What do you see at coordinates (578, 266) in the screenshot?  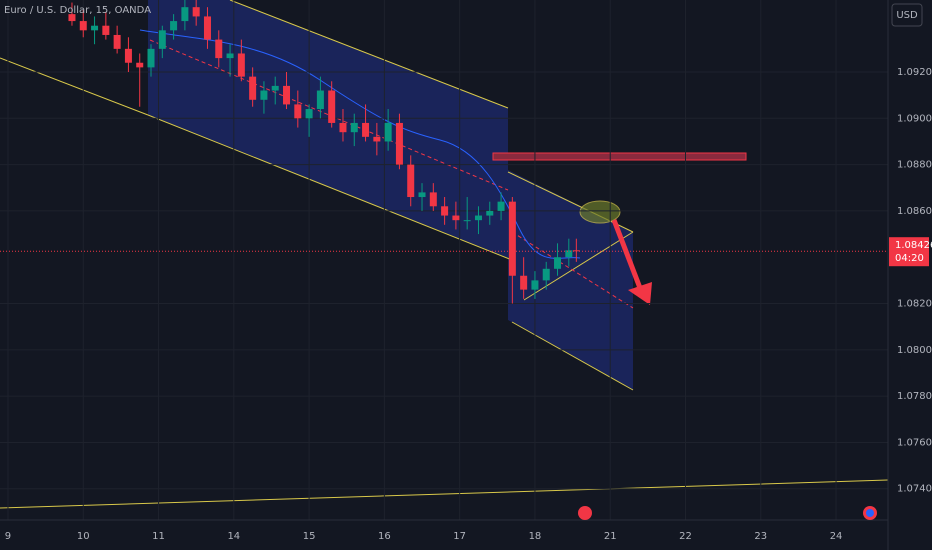 I see `trend-line` at bounding box center [578, 266].